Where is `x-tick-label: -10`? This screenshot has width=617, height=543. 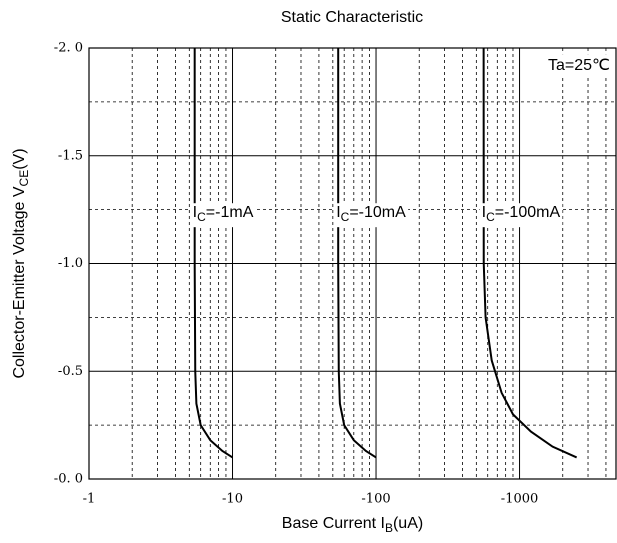
x-tick-label: -10 is located at coordinates (232, 499).